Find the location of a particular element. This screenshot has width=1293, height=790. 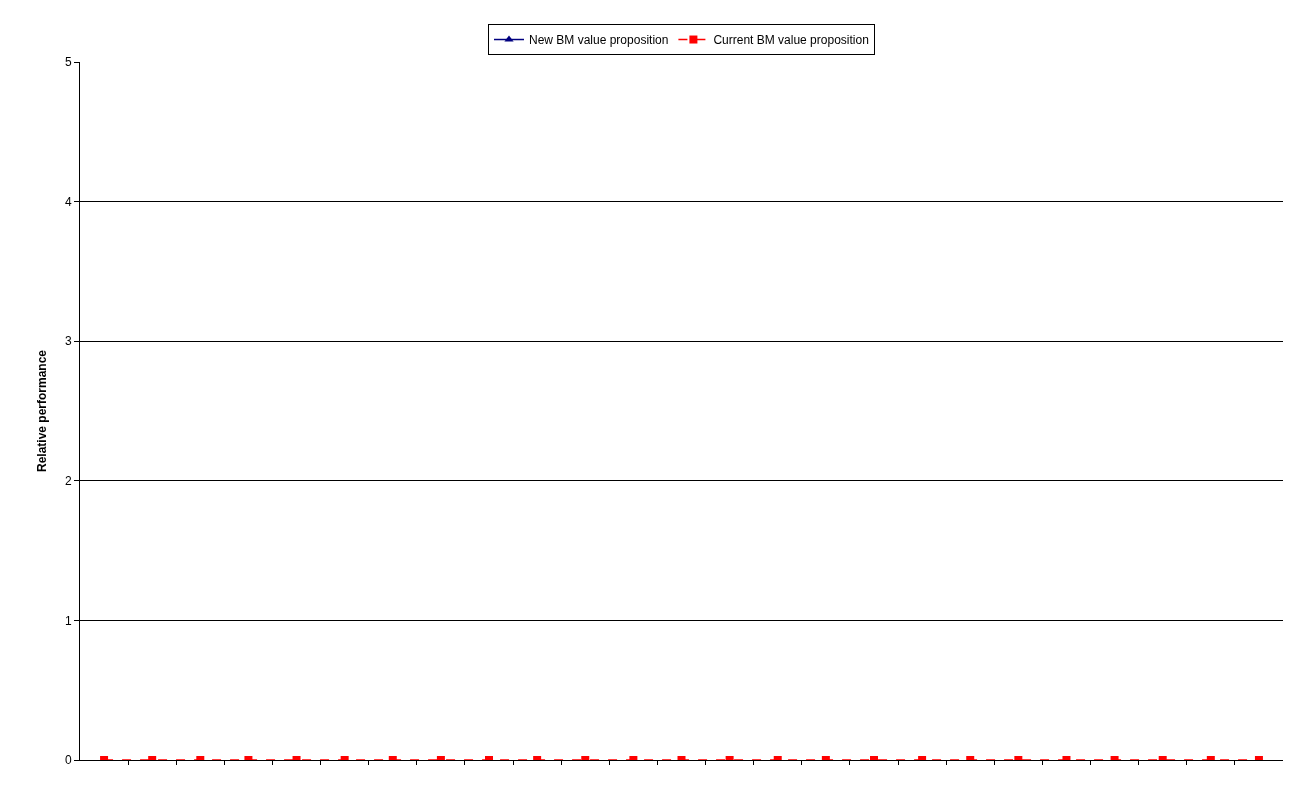

y-axis-title: Relative performance is located at coordinates (42, 411).